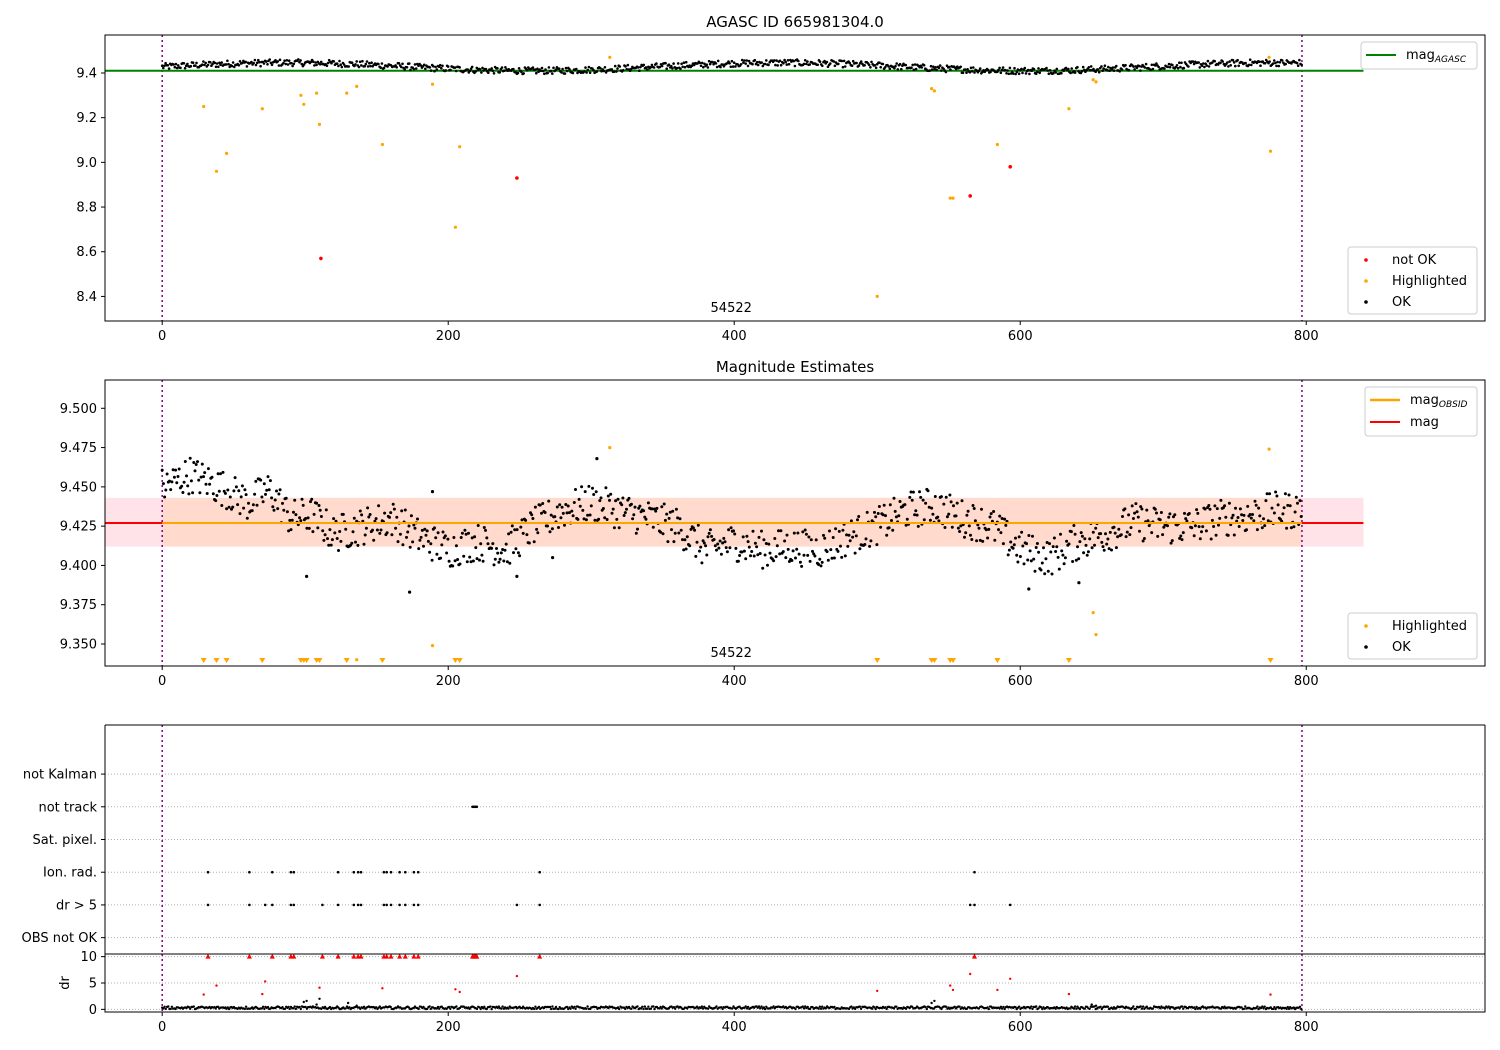 The image size is (1500, 1050). What do you see at coordinates (1366, 260) in the screenshot?
I see `not-ok-legend-marker` at bounding box center [1366, 260].